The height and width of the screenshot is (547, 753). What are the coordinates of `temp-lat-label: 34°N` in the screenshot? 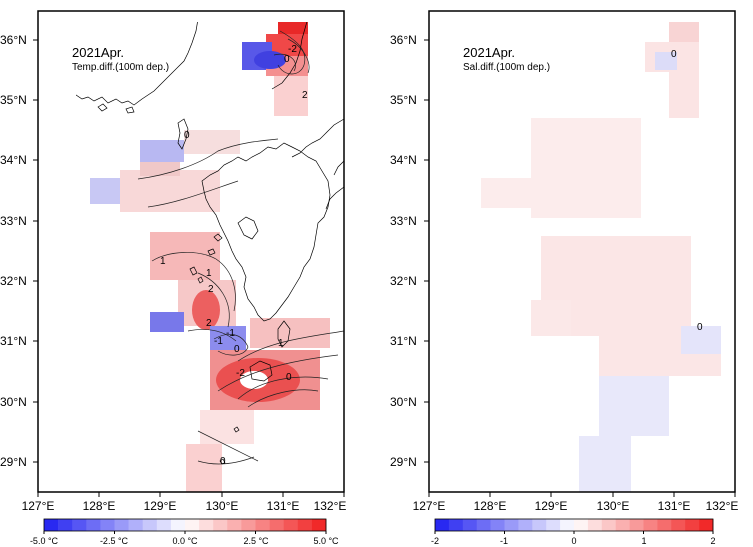 It's located at (13, 160).